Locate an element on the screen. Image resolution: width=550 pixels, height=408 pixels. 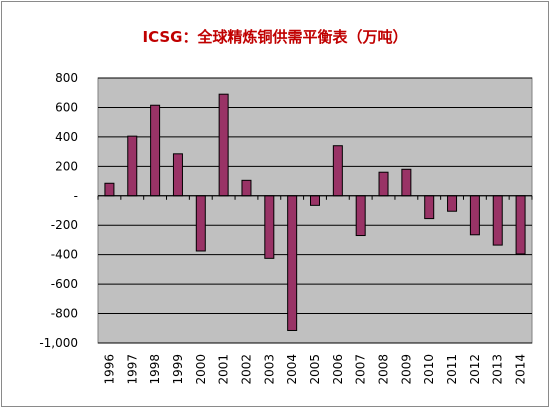
x-tick-label: 2002 is located at coordinates (246, 369).